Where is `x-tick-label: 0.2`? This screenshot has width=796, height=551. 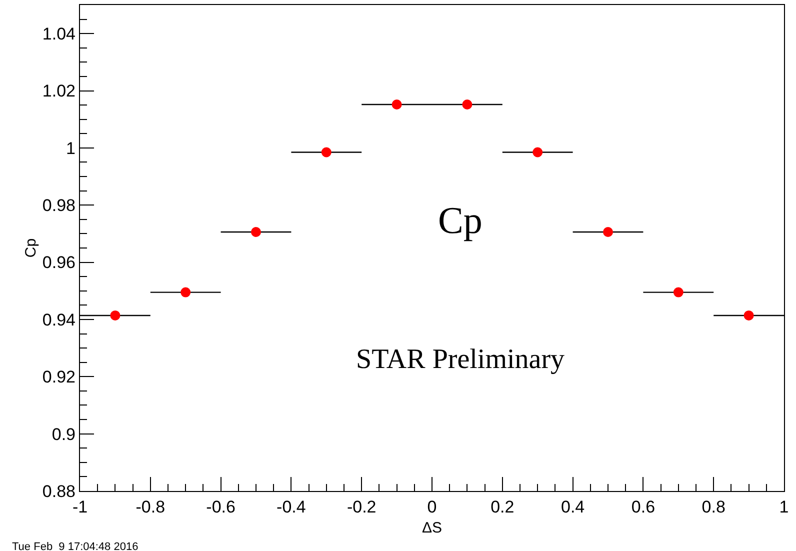
x-tick-label: 0.2 is located at coordinates (502, 507).